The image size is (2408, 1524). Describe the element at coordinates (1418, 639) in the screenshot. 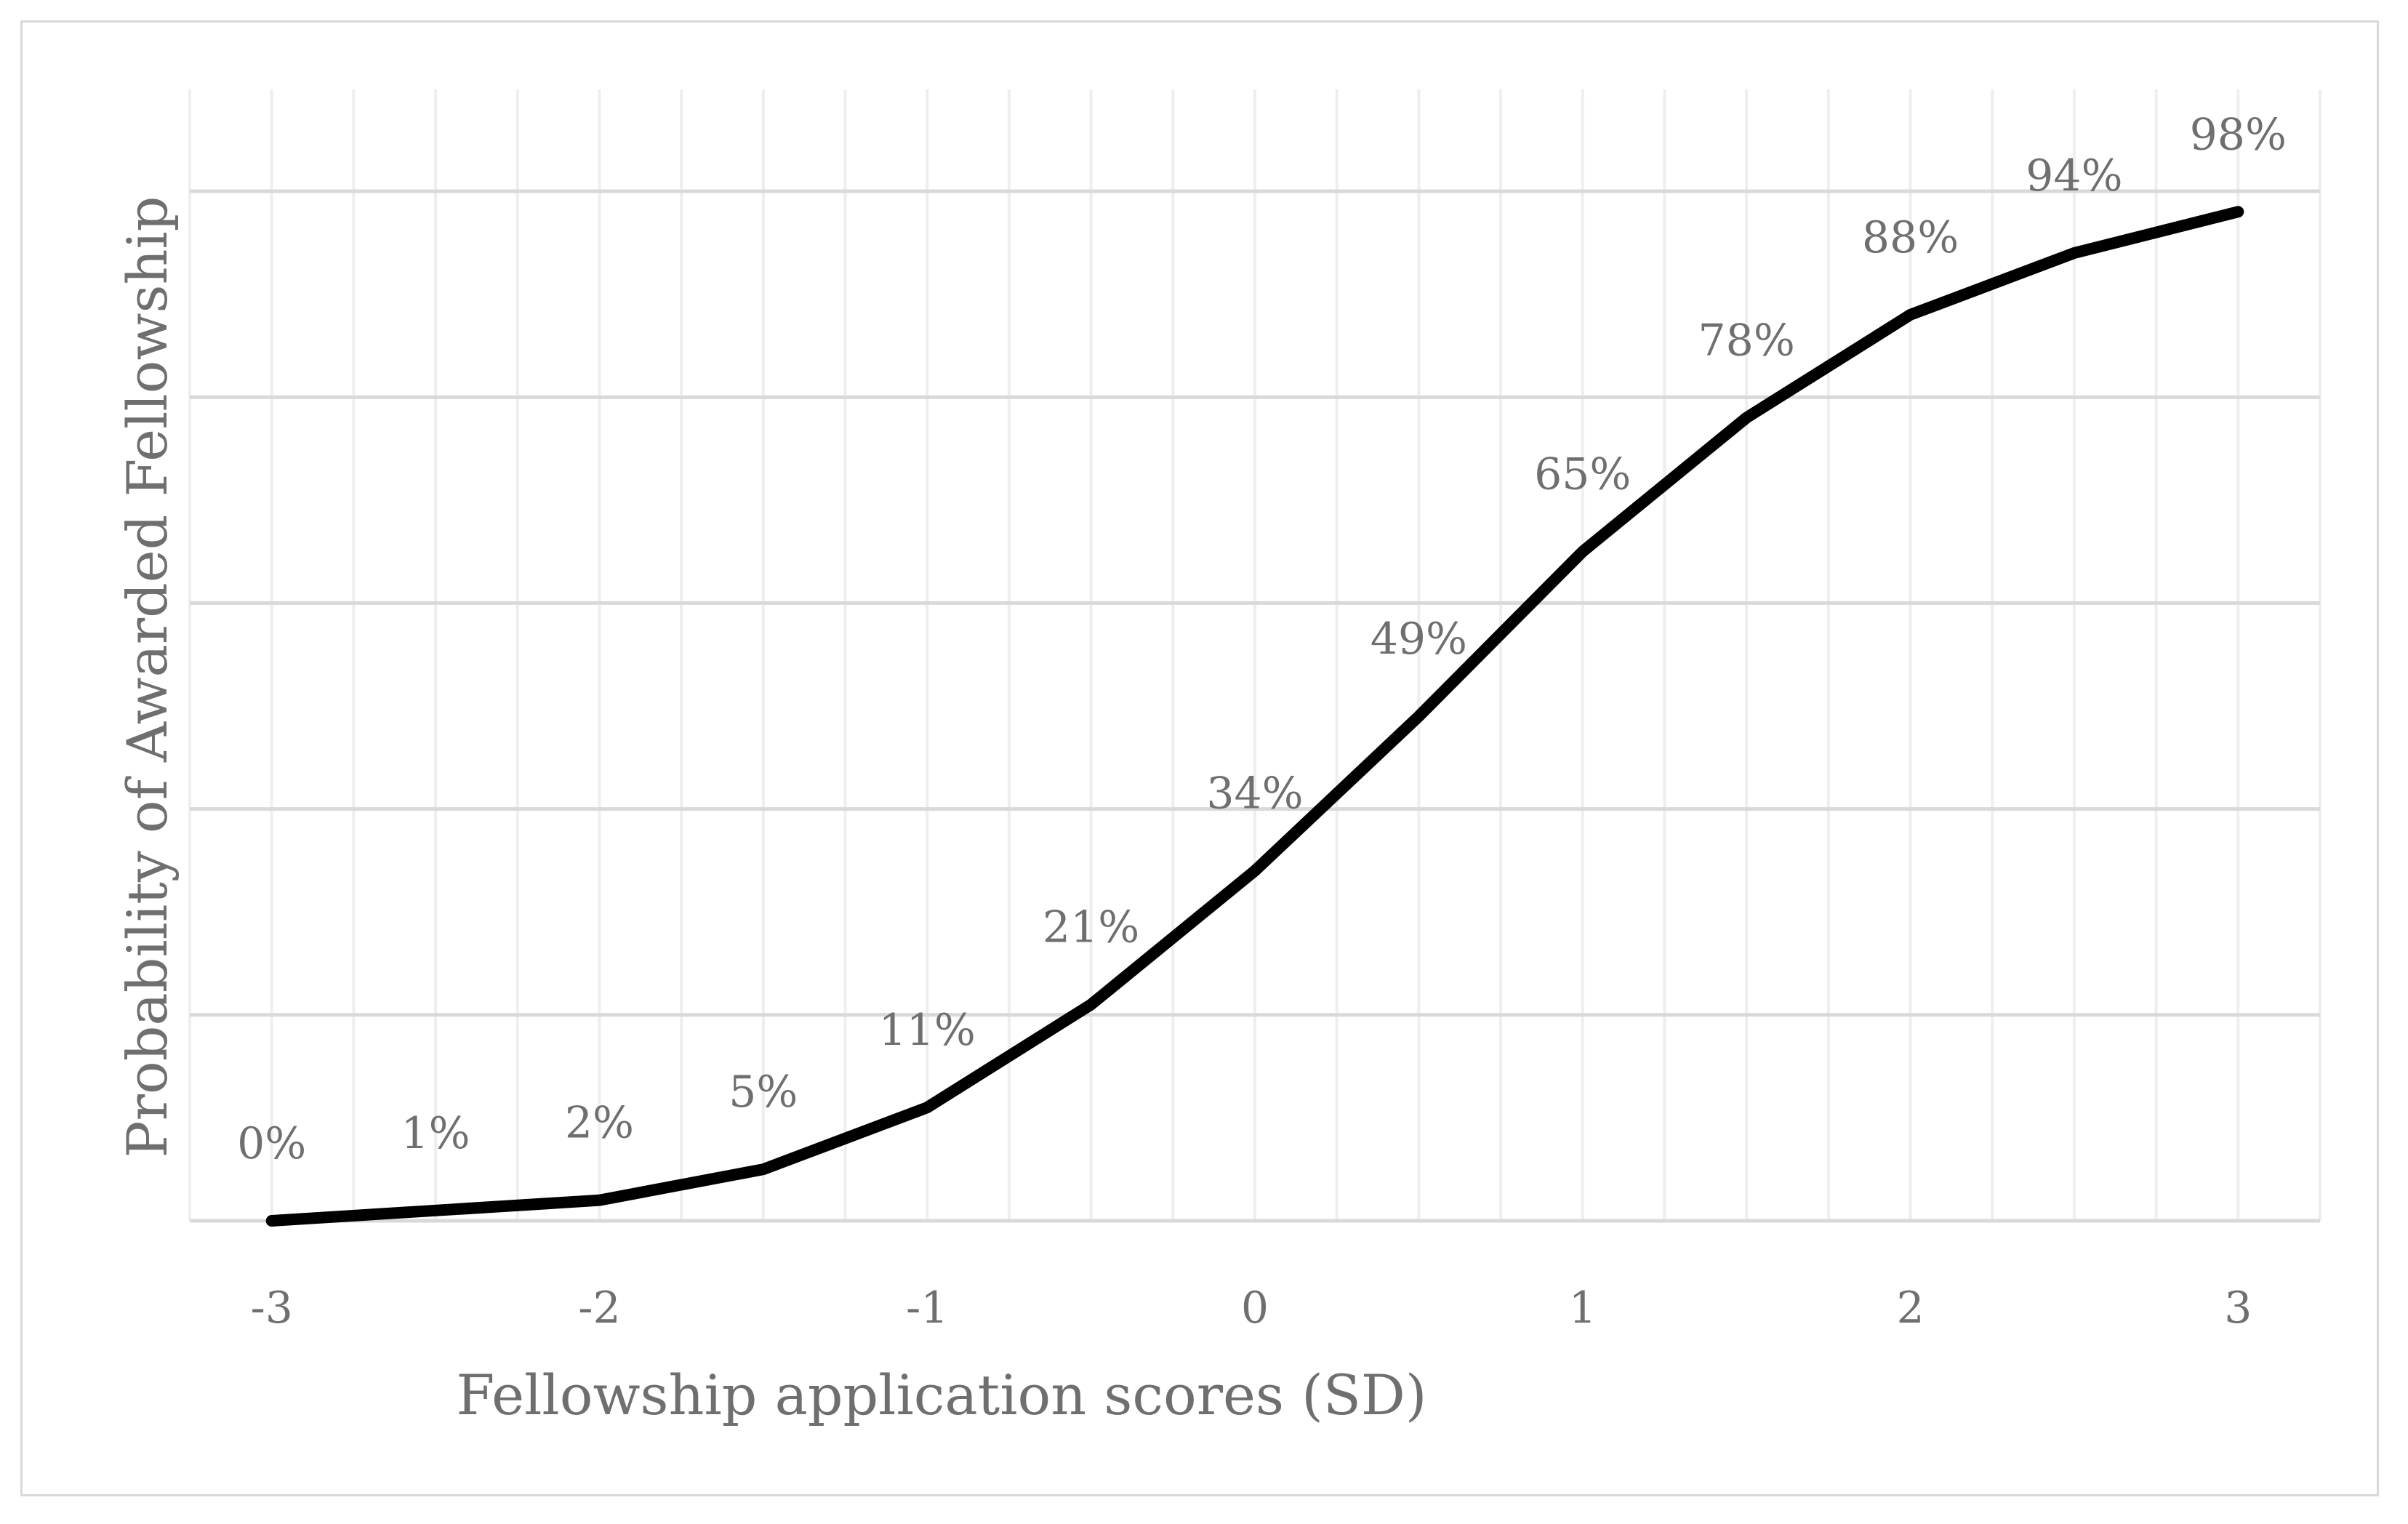

I see `data-label: 49%` at that location.